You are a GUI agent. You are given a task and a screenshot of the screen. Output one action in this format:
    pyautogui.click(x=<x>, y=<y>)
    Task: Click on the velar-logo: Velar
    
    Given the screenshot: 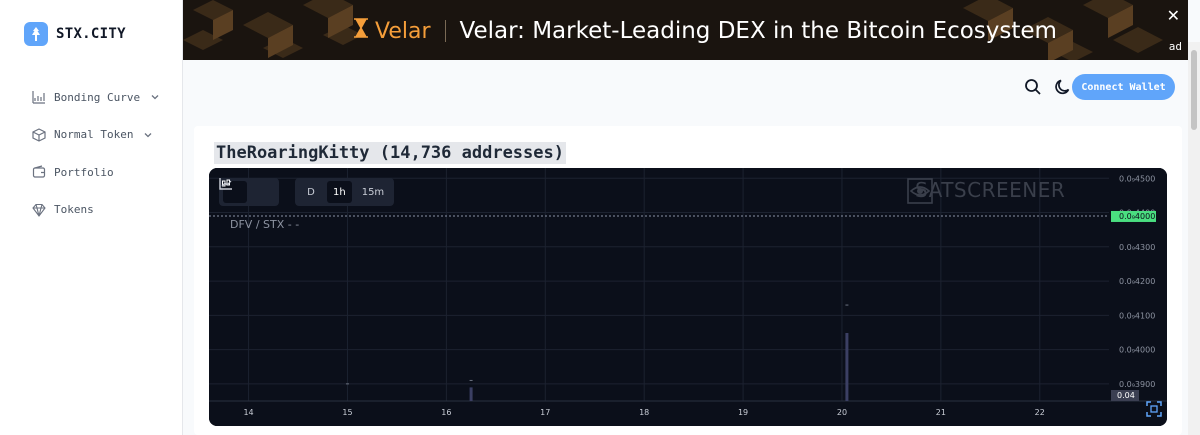 What is the action you would take?
    pyautogui.click(x=392, y=31)
    